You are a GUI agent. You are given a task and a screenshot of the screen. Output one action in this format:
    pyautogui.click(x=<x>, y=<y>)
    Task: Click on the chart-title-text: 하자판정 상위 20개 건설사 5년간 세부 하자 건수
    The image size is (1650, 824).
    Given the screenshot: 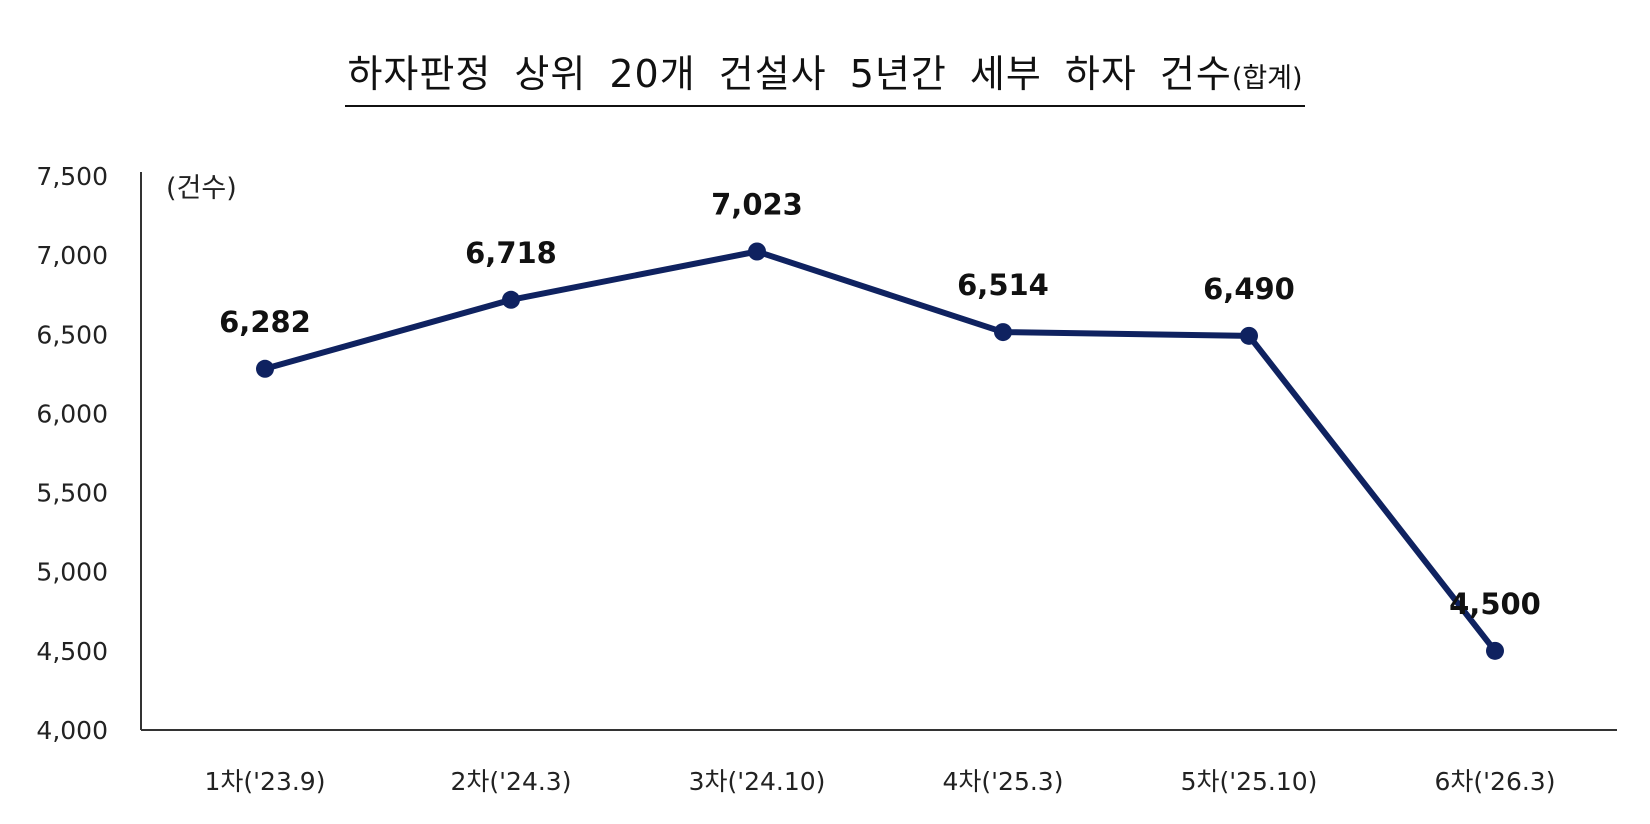 What is the action you would take?
    pyautogui.click(x=789, y=74)
    